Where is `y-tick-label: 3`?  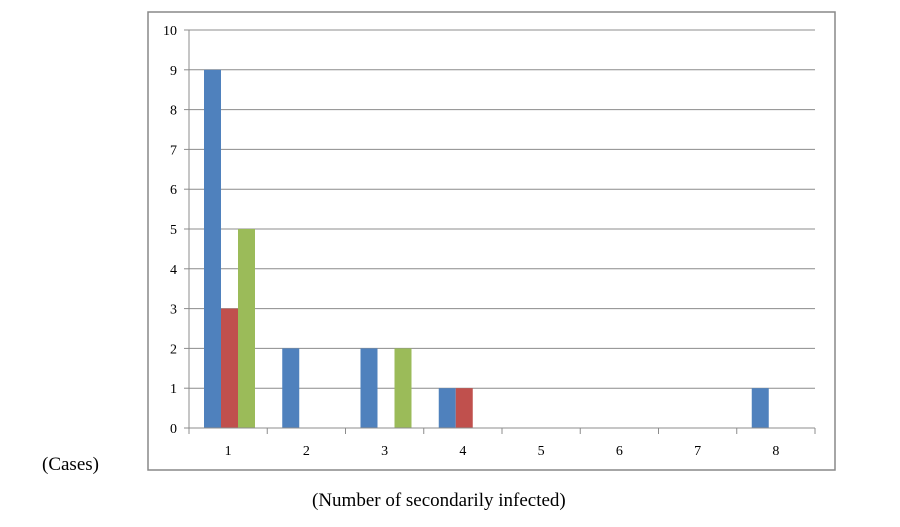 y-tick-label: 3 is located at coordinates (173, 310).